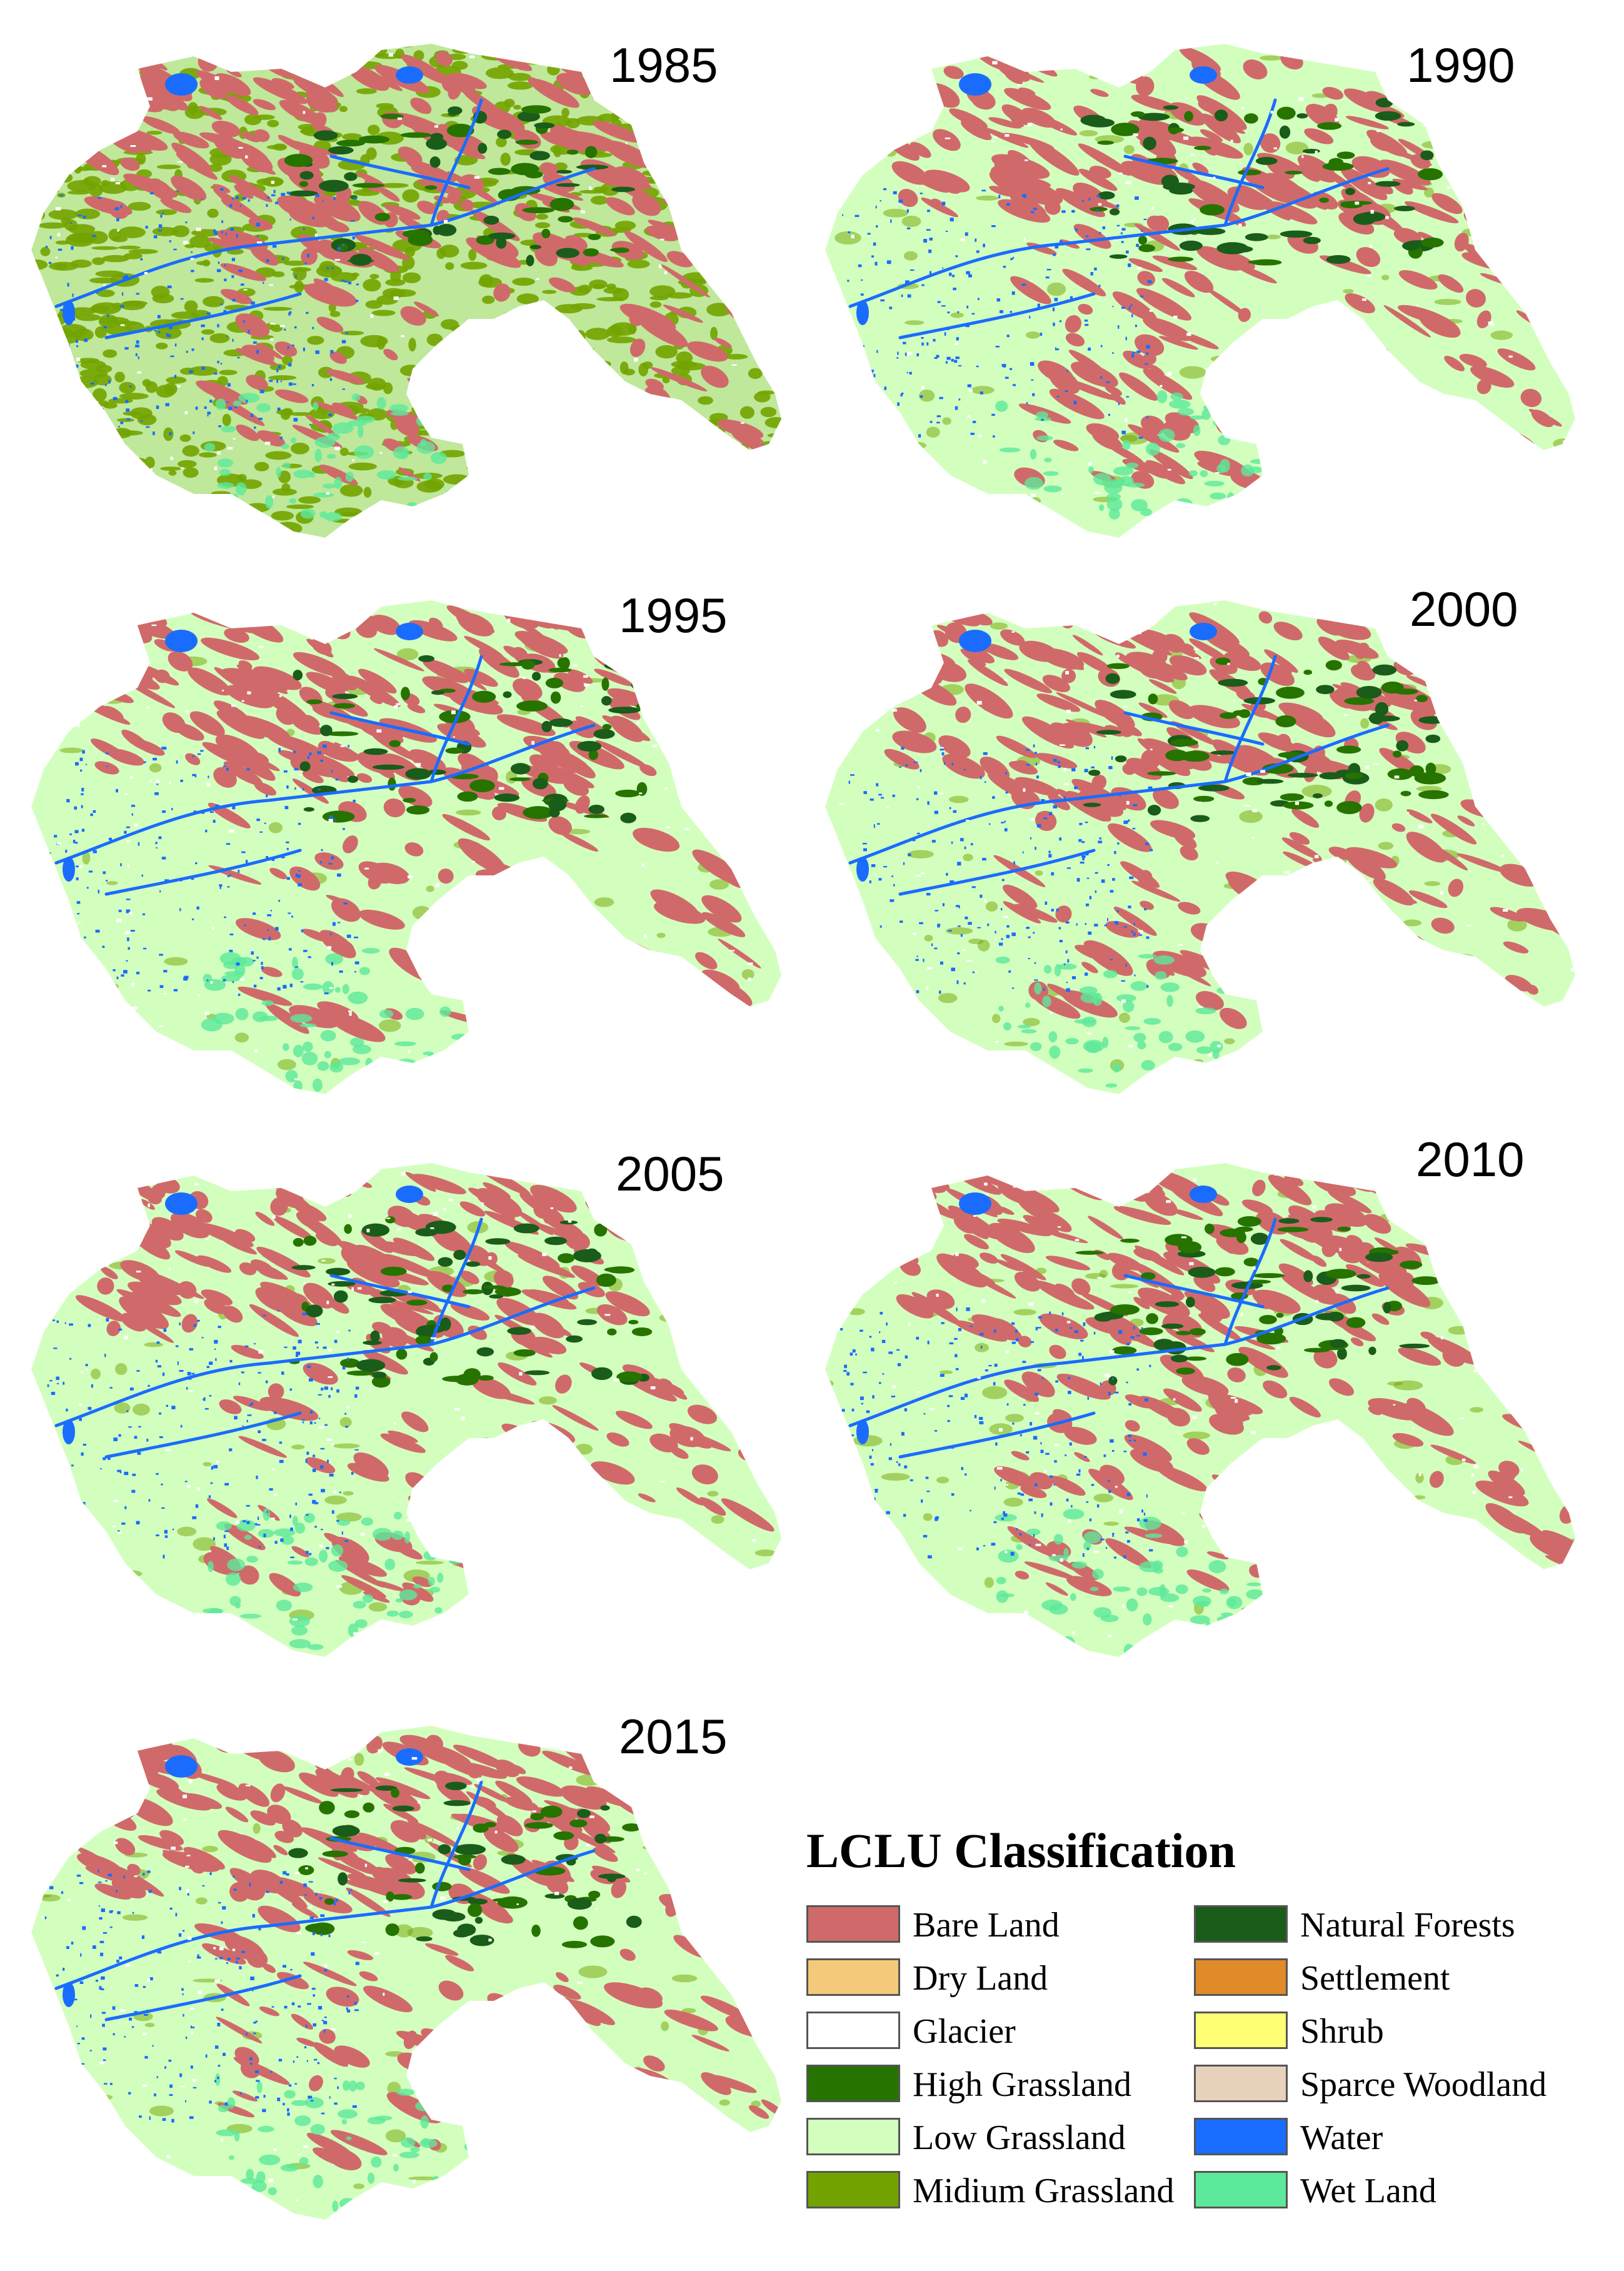 The height and width of the screenshot is (2271, 1624). What do you see at coordinates (406, 291) in the screenshot?
I see `map-1985` at bounding box center [406, 291].